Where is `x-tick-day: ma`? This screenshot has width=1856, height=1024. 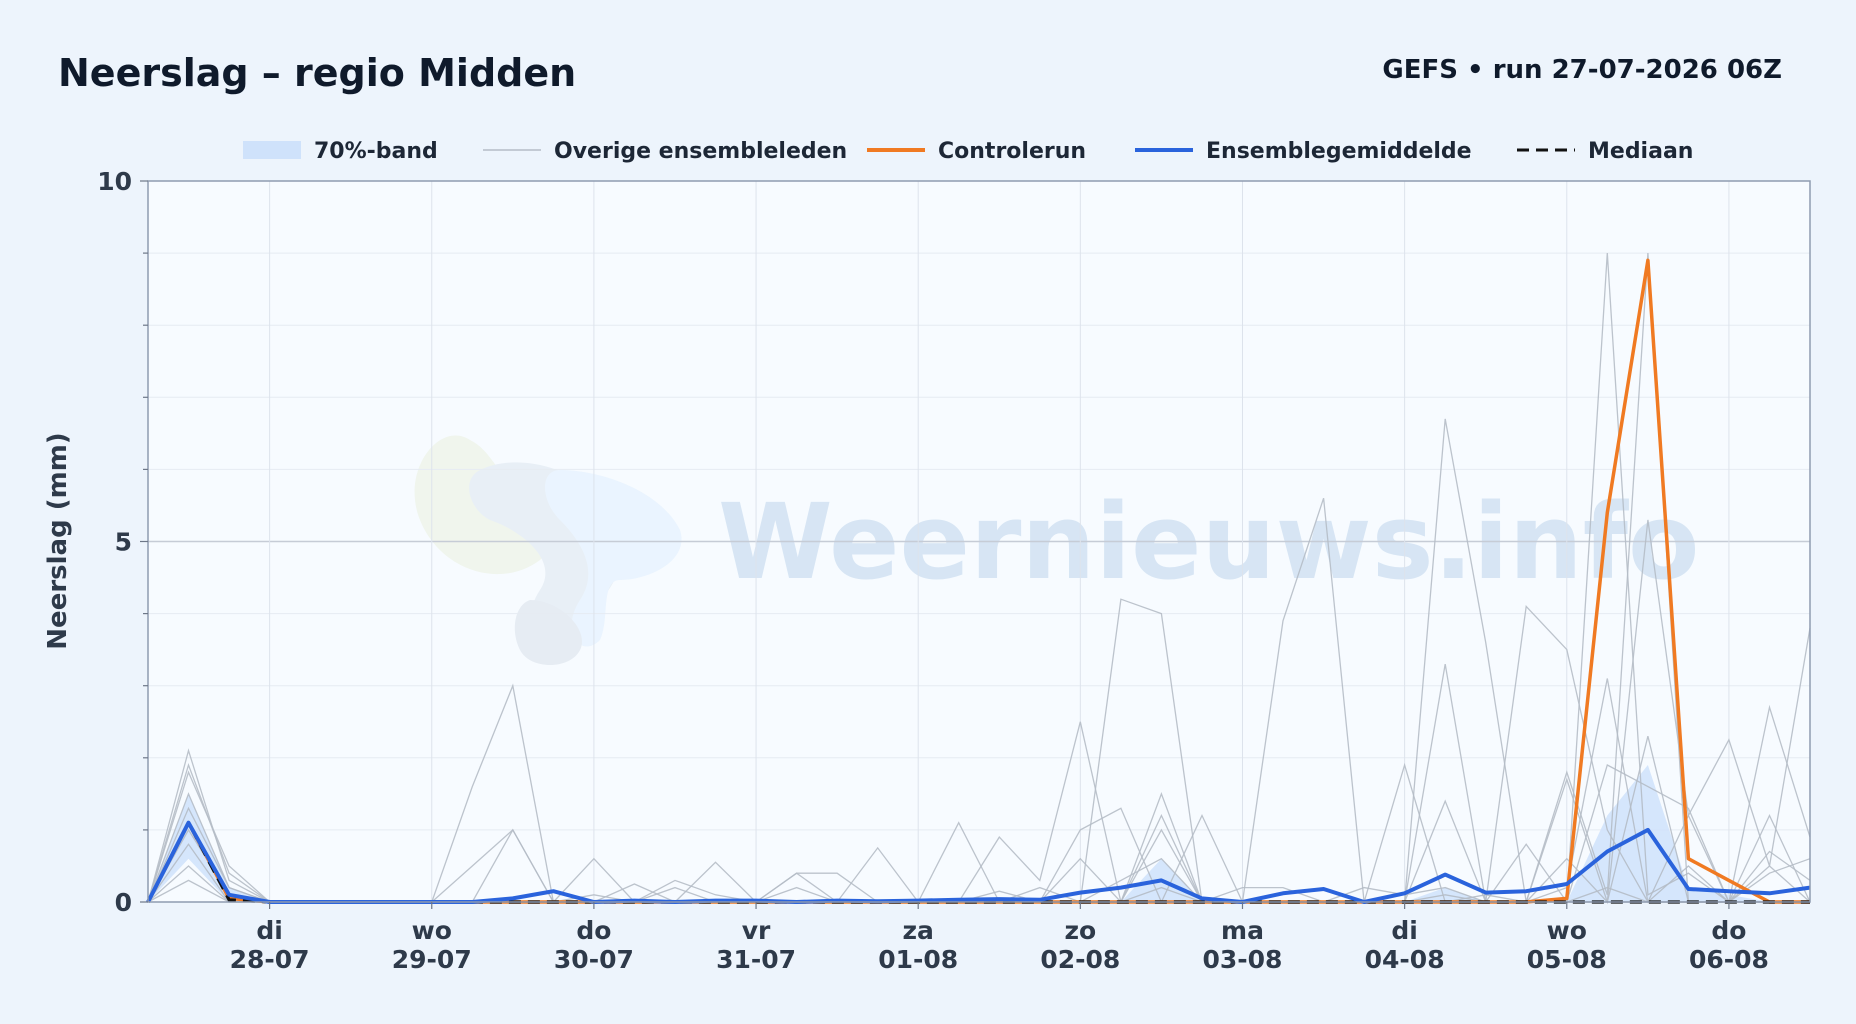
x-tick-day: ma is located at coordinates (1242, 930).